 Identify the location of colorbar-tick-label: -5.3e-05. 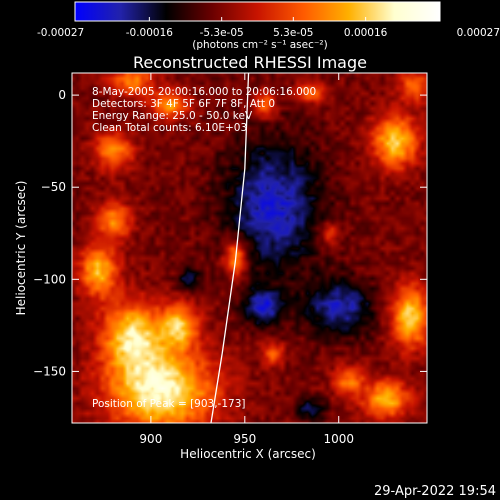
(222, 33).